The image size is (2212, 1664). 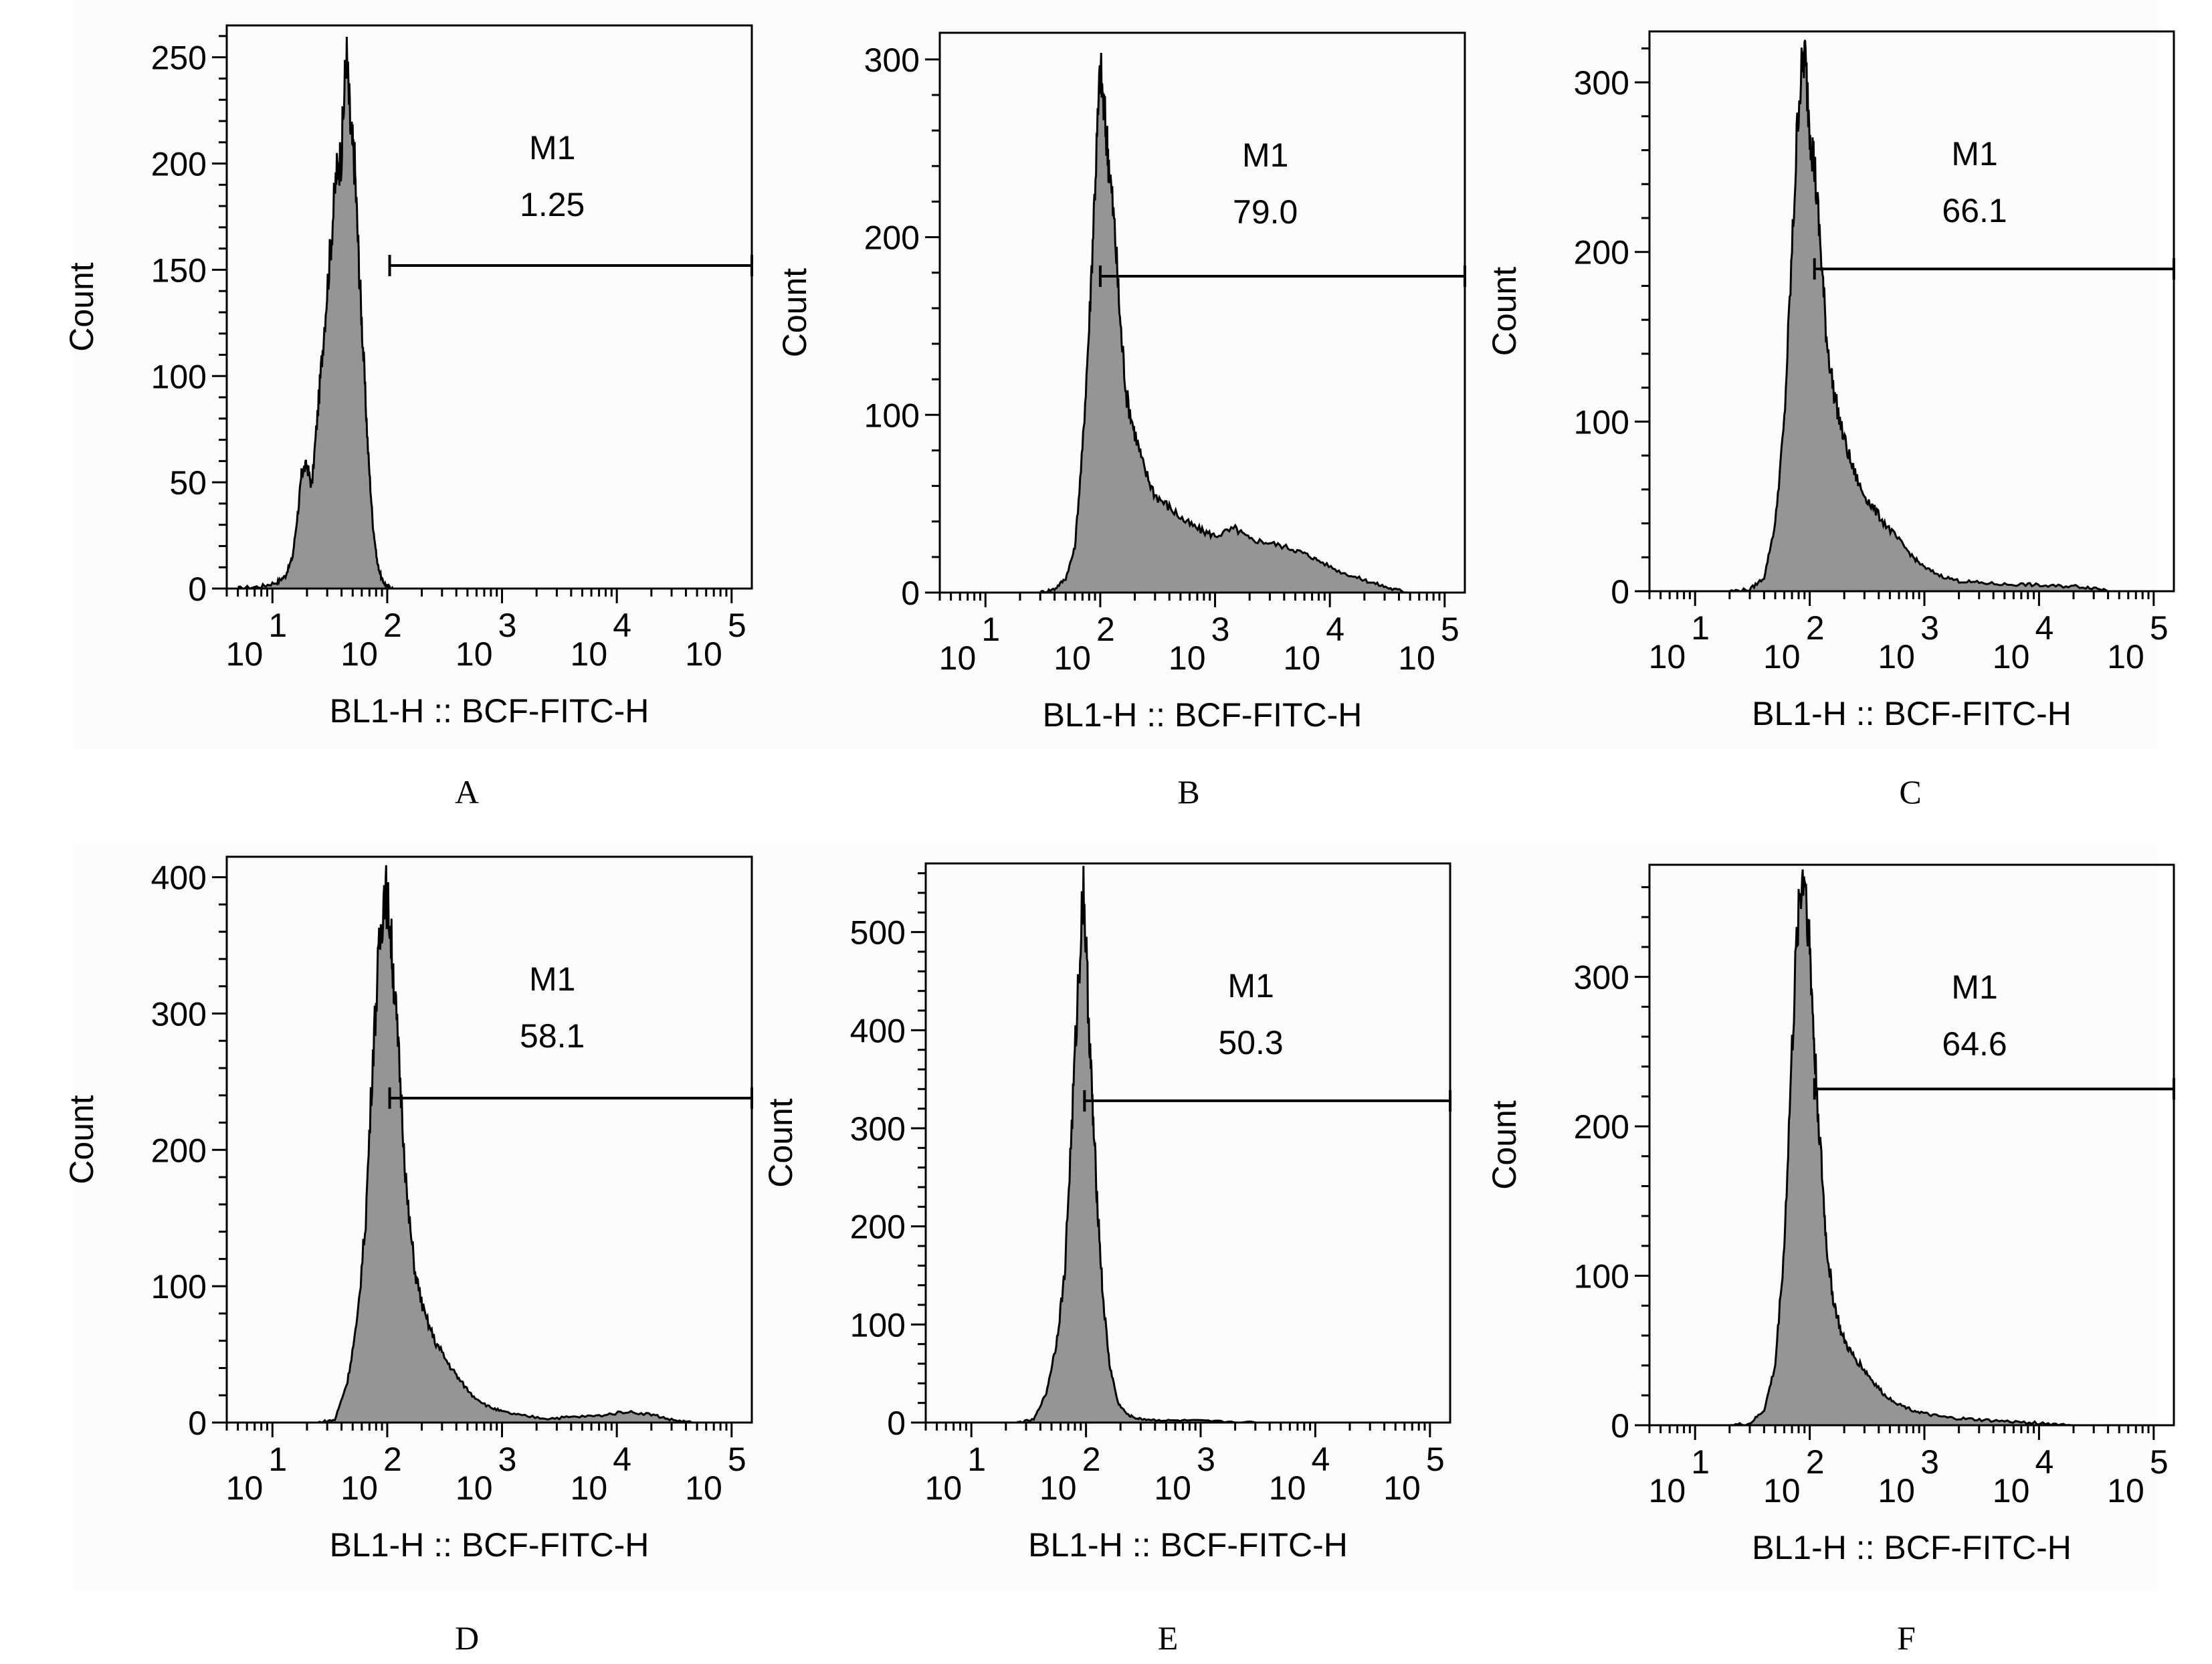 What do you see at coordinates (1906, 1638) in the screenshot?
I see `panel-label-f: F` at bounding box center [1906, 1638].